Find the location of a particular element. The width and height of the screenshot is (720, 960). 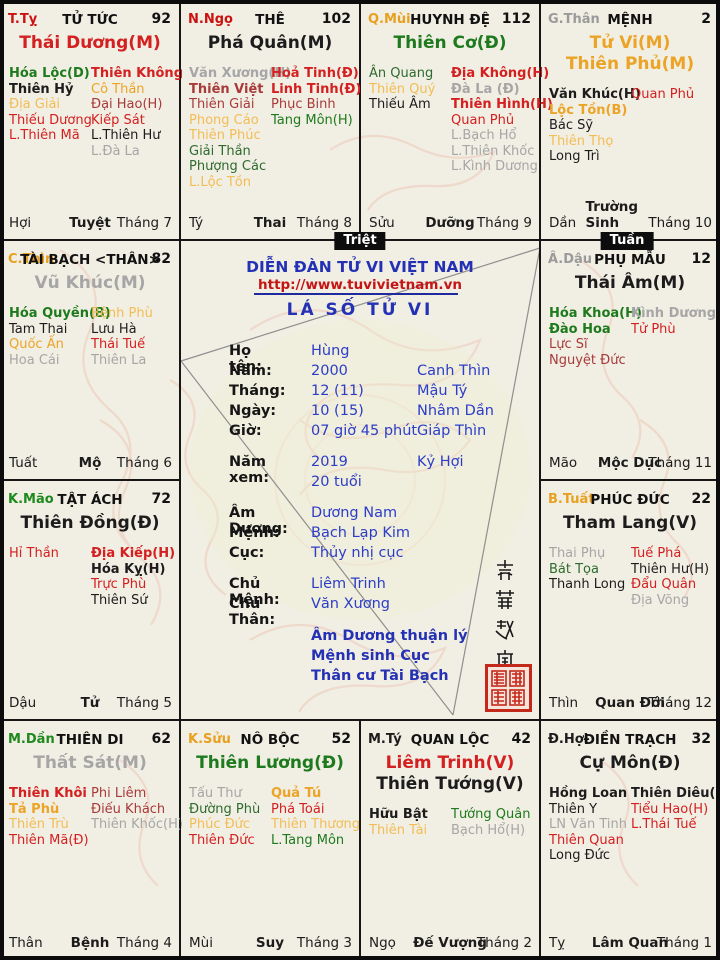

palace-name: THIÊN DI is located at coordinates (90, 740).